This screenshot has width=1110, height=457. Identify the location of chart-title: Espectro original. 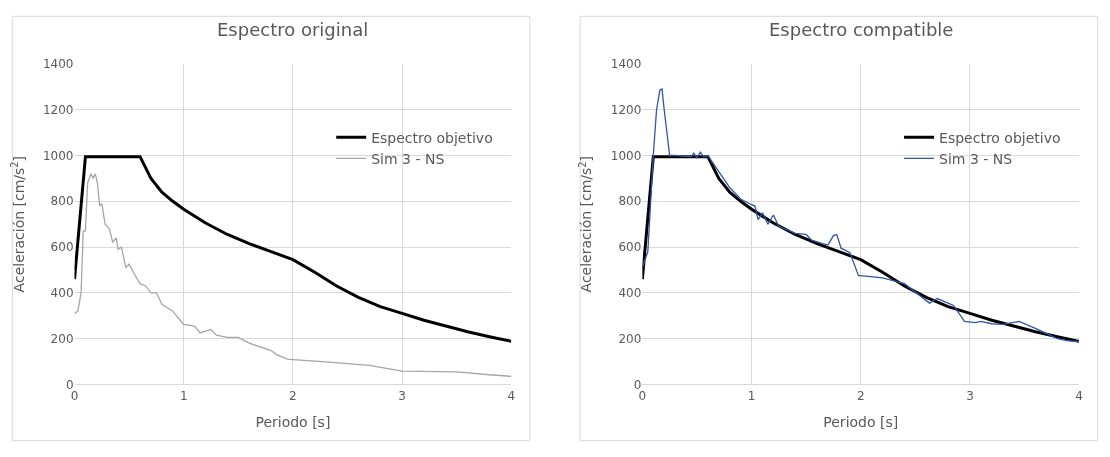
(293, 29).